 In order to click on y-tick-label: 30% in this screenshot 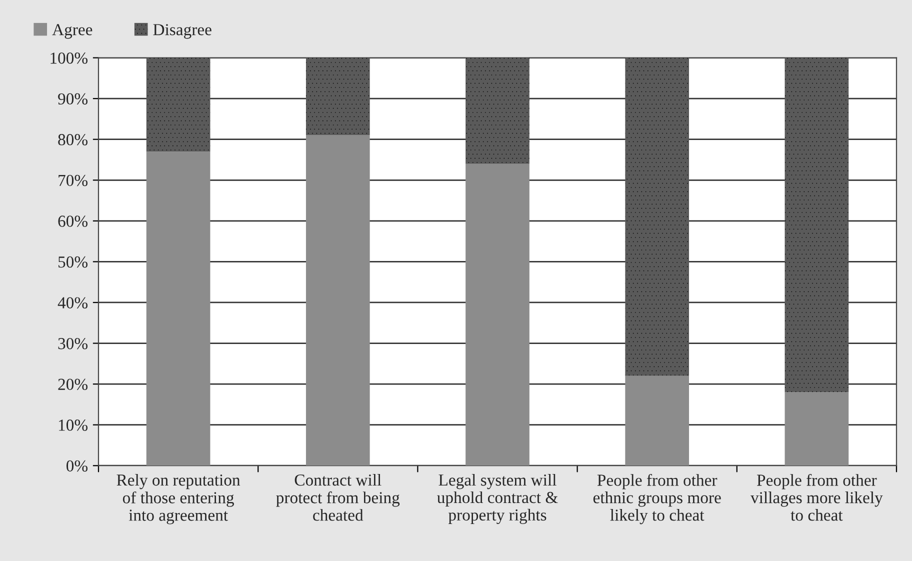, I will do `click(73, 344)`.